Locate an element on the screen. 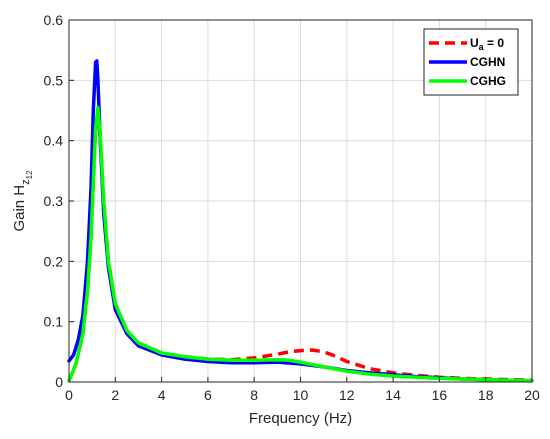 The height and width of the screenshot is (439, 550). x-axis: 0 2 4 6 8 10 12 14 16 18 20 is located at coordinates (302, 390).